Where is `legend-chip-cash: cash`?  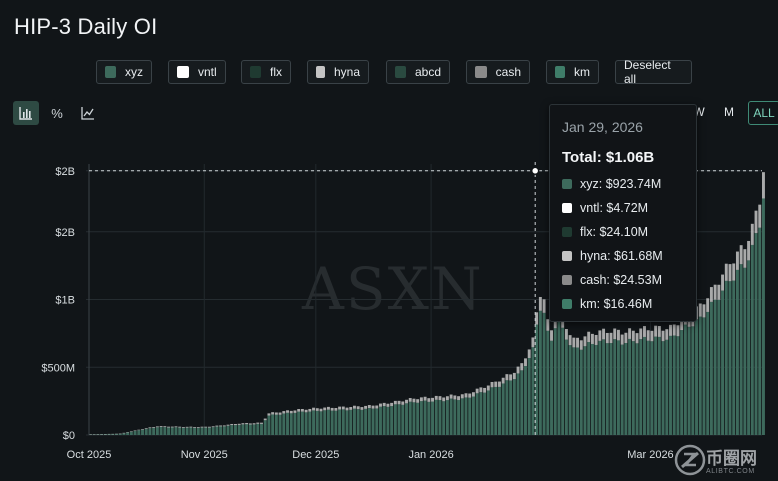 legend-chip-cash: cash is located at coordinates (498, 72).